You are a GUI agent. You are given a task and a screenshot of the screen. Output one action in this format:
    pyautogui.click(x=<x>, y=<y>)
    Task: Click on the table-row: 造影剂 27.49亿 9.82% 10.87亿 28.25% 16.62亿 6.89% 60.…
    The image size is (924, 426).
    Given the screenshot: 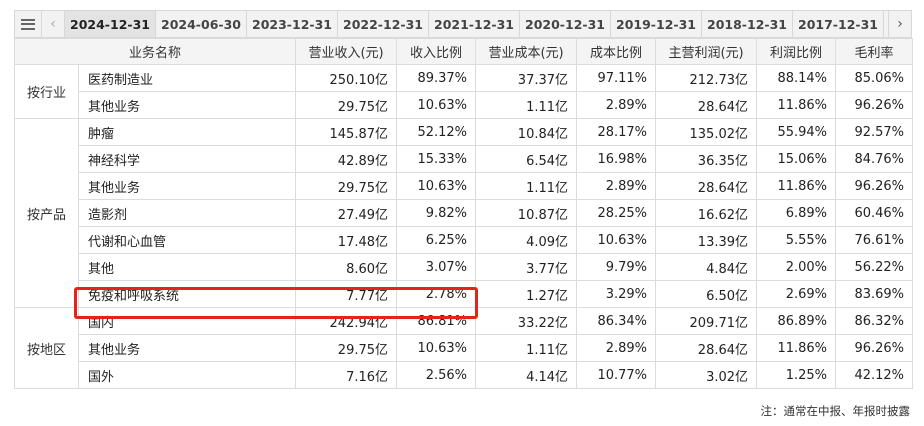 What is the action you would take?
    pyautogui.click(x=464, y=213)
    